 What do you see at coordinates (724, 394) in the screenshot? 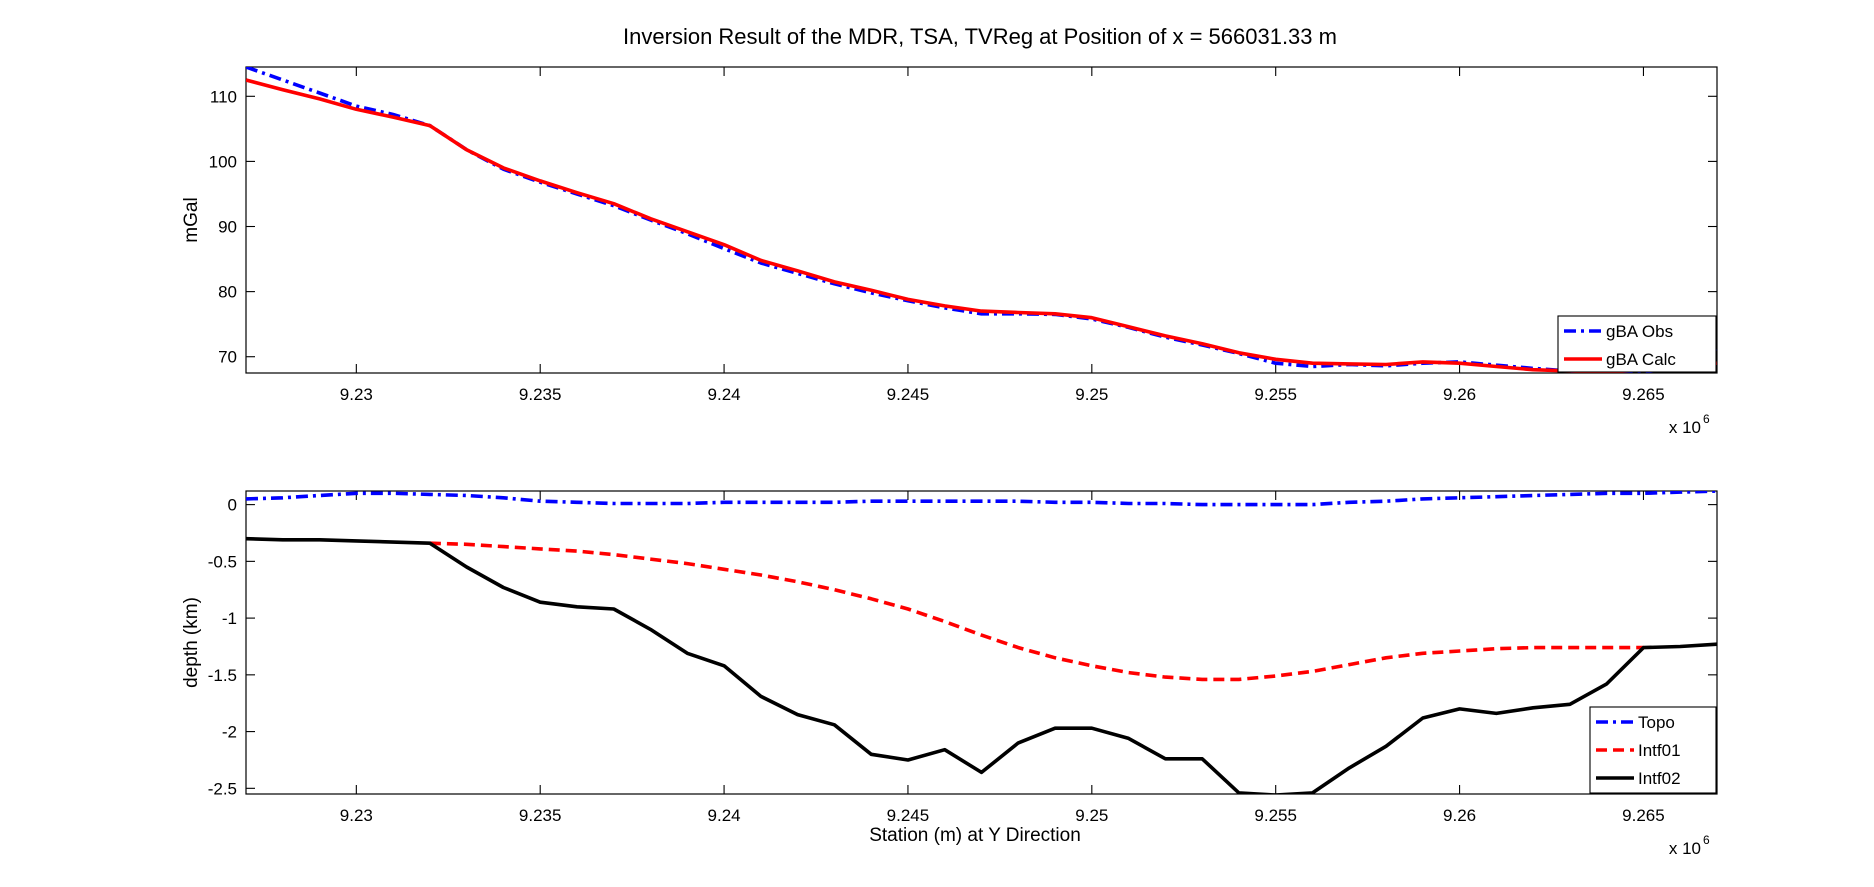
I see `gravity-x-tick-label: 9.24` at bounding box center [724, 394].